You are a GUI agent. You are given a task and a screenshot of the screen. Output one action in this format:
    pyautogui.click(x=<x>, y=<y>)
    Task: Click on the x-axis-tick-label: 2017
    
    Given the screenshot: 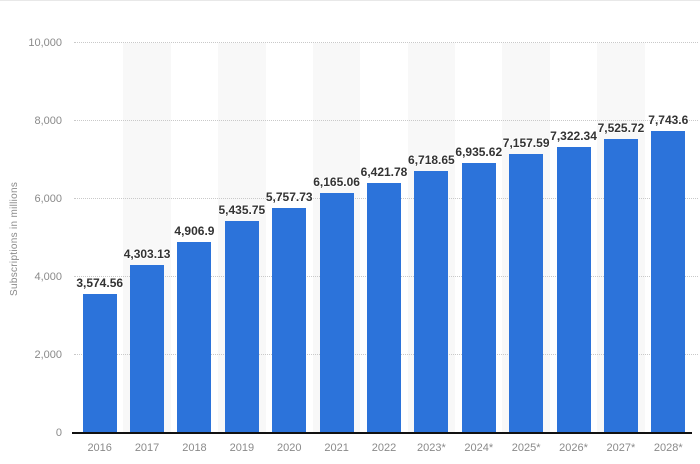 What is the action you would take?
    pyautogui.click(x=147, y=448)
    